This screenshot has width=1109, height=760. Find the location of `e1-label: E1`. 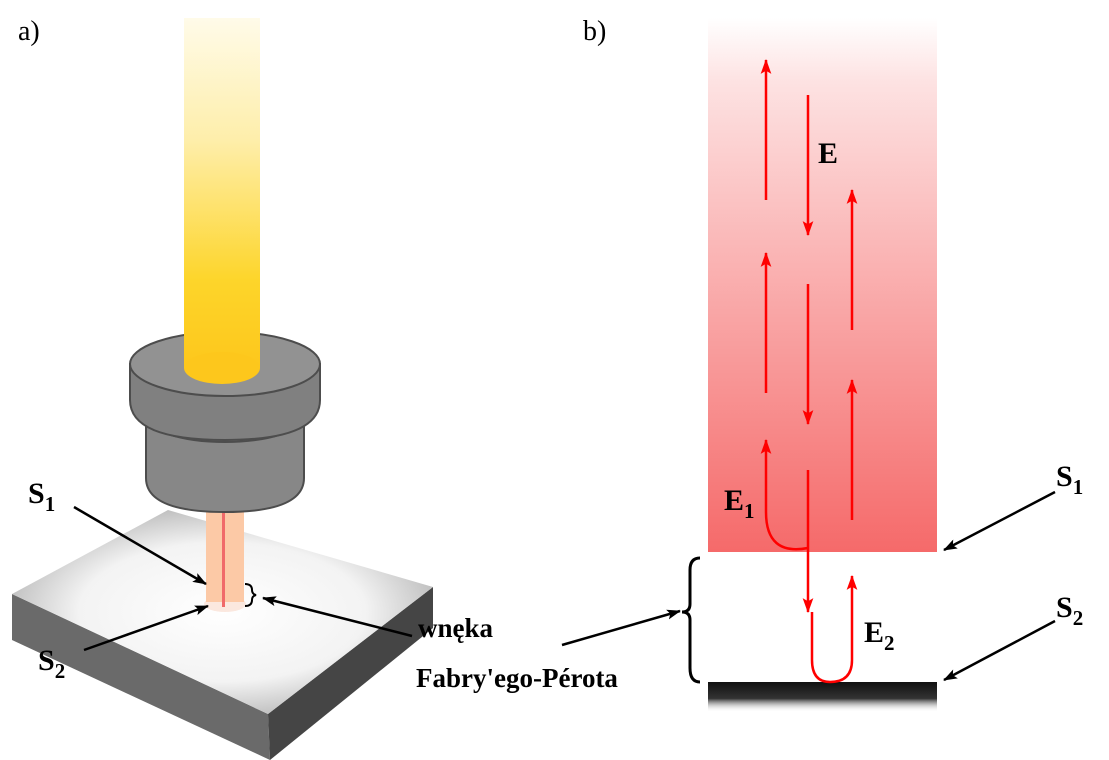

e1-label: E1 is located at coordinates (739, 503).